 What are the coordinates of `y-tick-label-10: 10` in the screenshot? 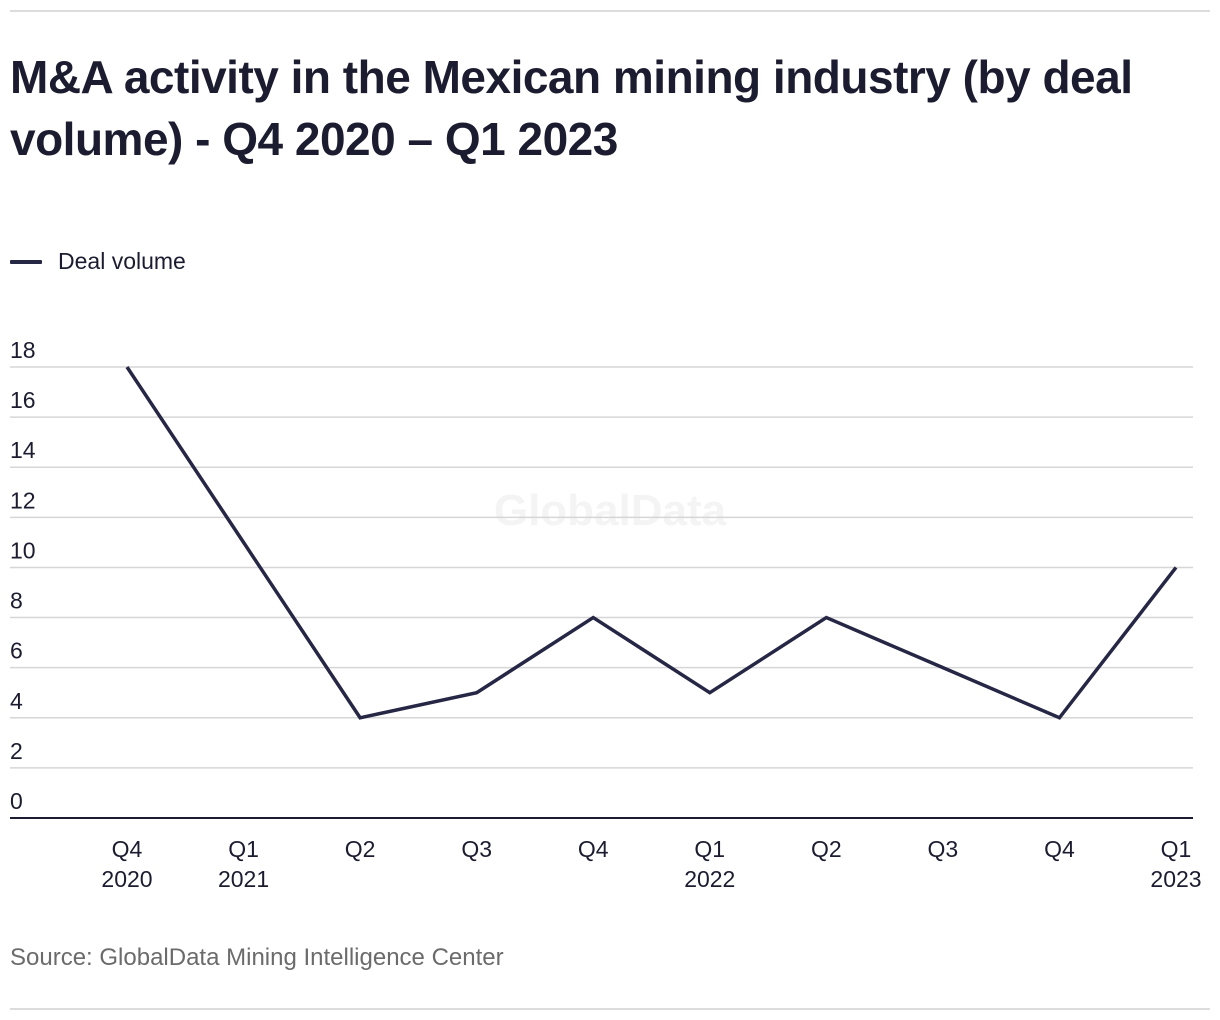 It's located at (23, 550).